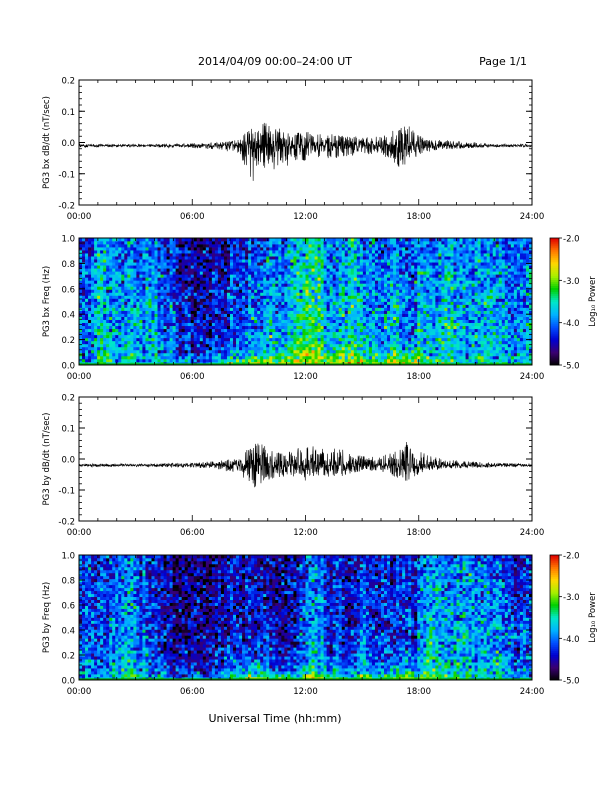  I want to click on y-tick-label: 0.1, so click(68, 113).